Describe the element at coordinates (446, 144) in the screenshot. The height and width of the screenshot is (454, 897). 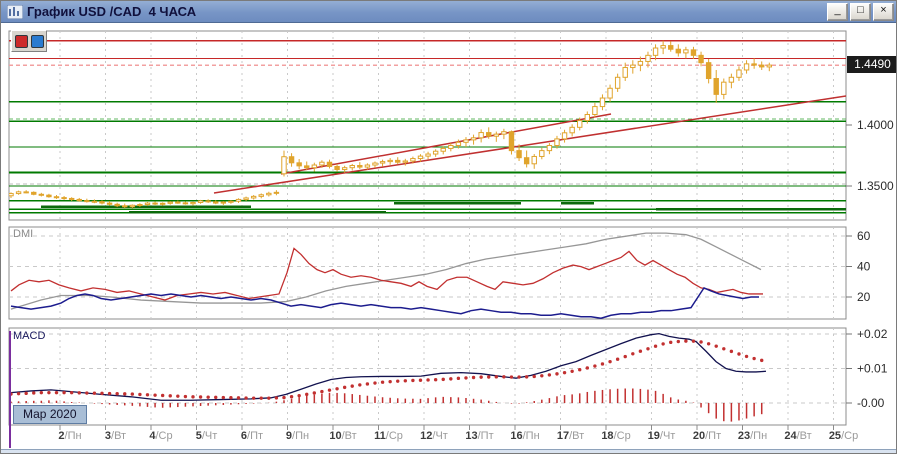
I see `trend-line` at that location.